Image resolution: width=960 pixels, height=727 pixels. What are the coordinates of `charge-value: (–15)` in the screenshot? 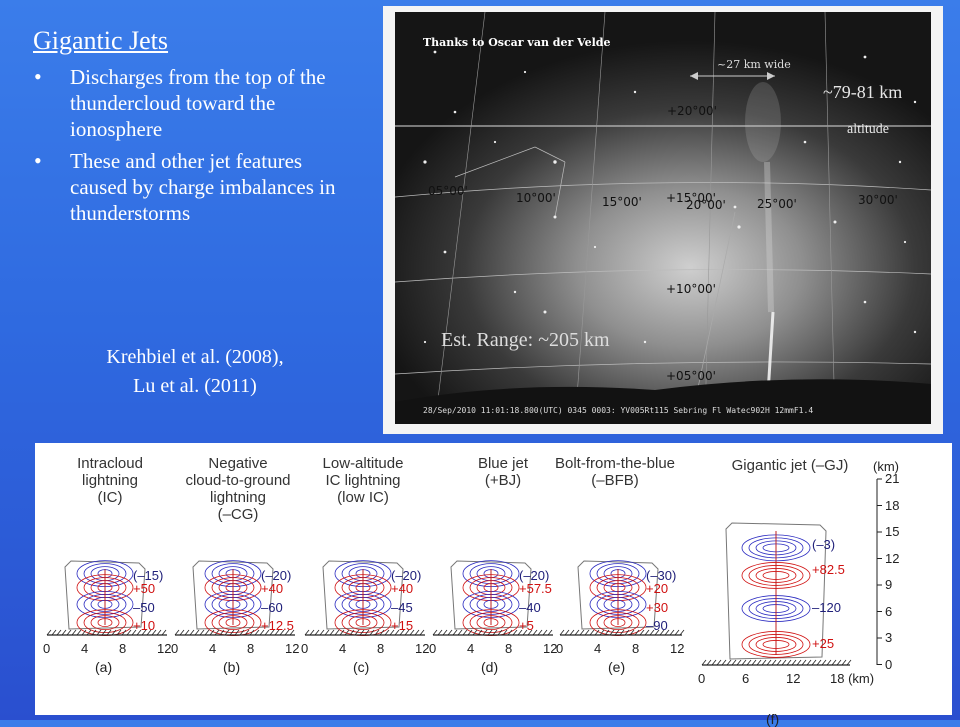 It's located at (148, 575).